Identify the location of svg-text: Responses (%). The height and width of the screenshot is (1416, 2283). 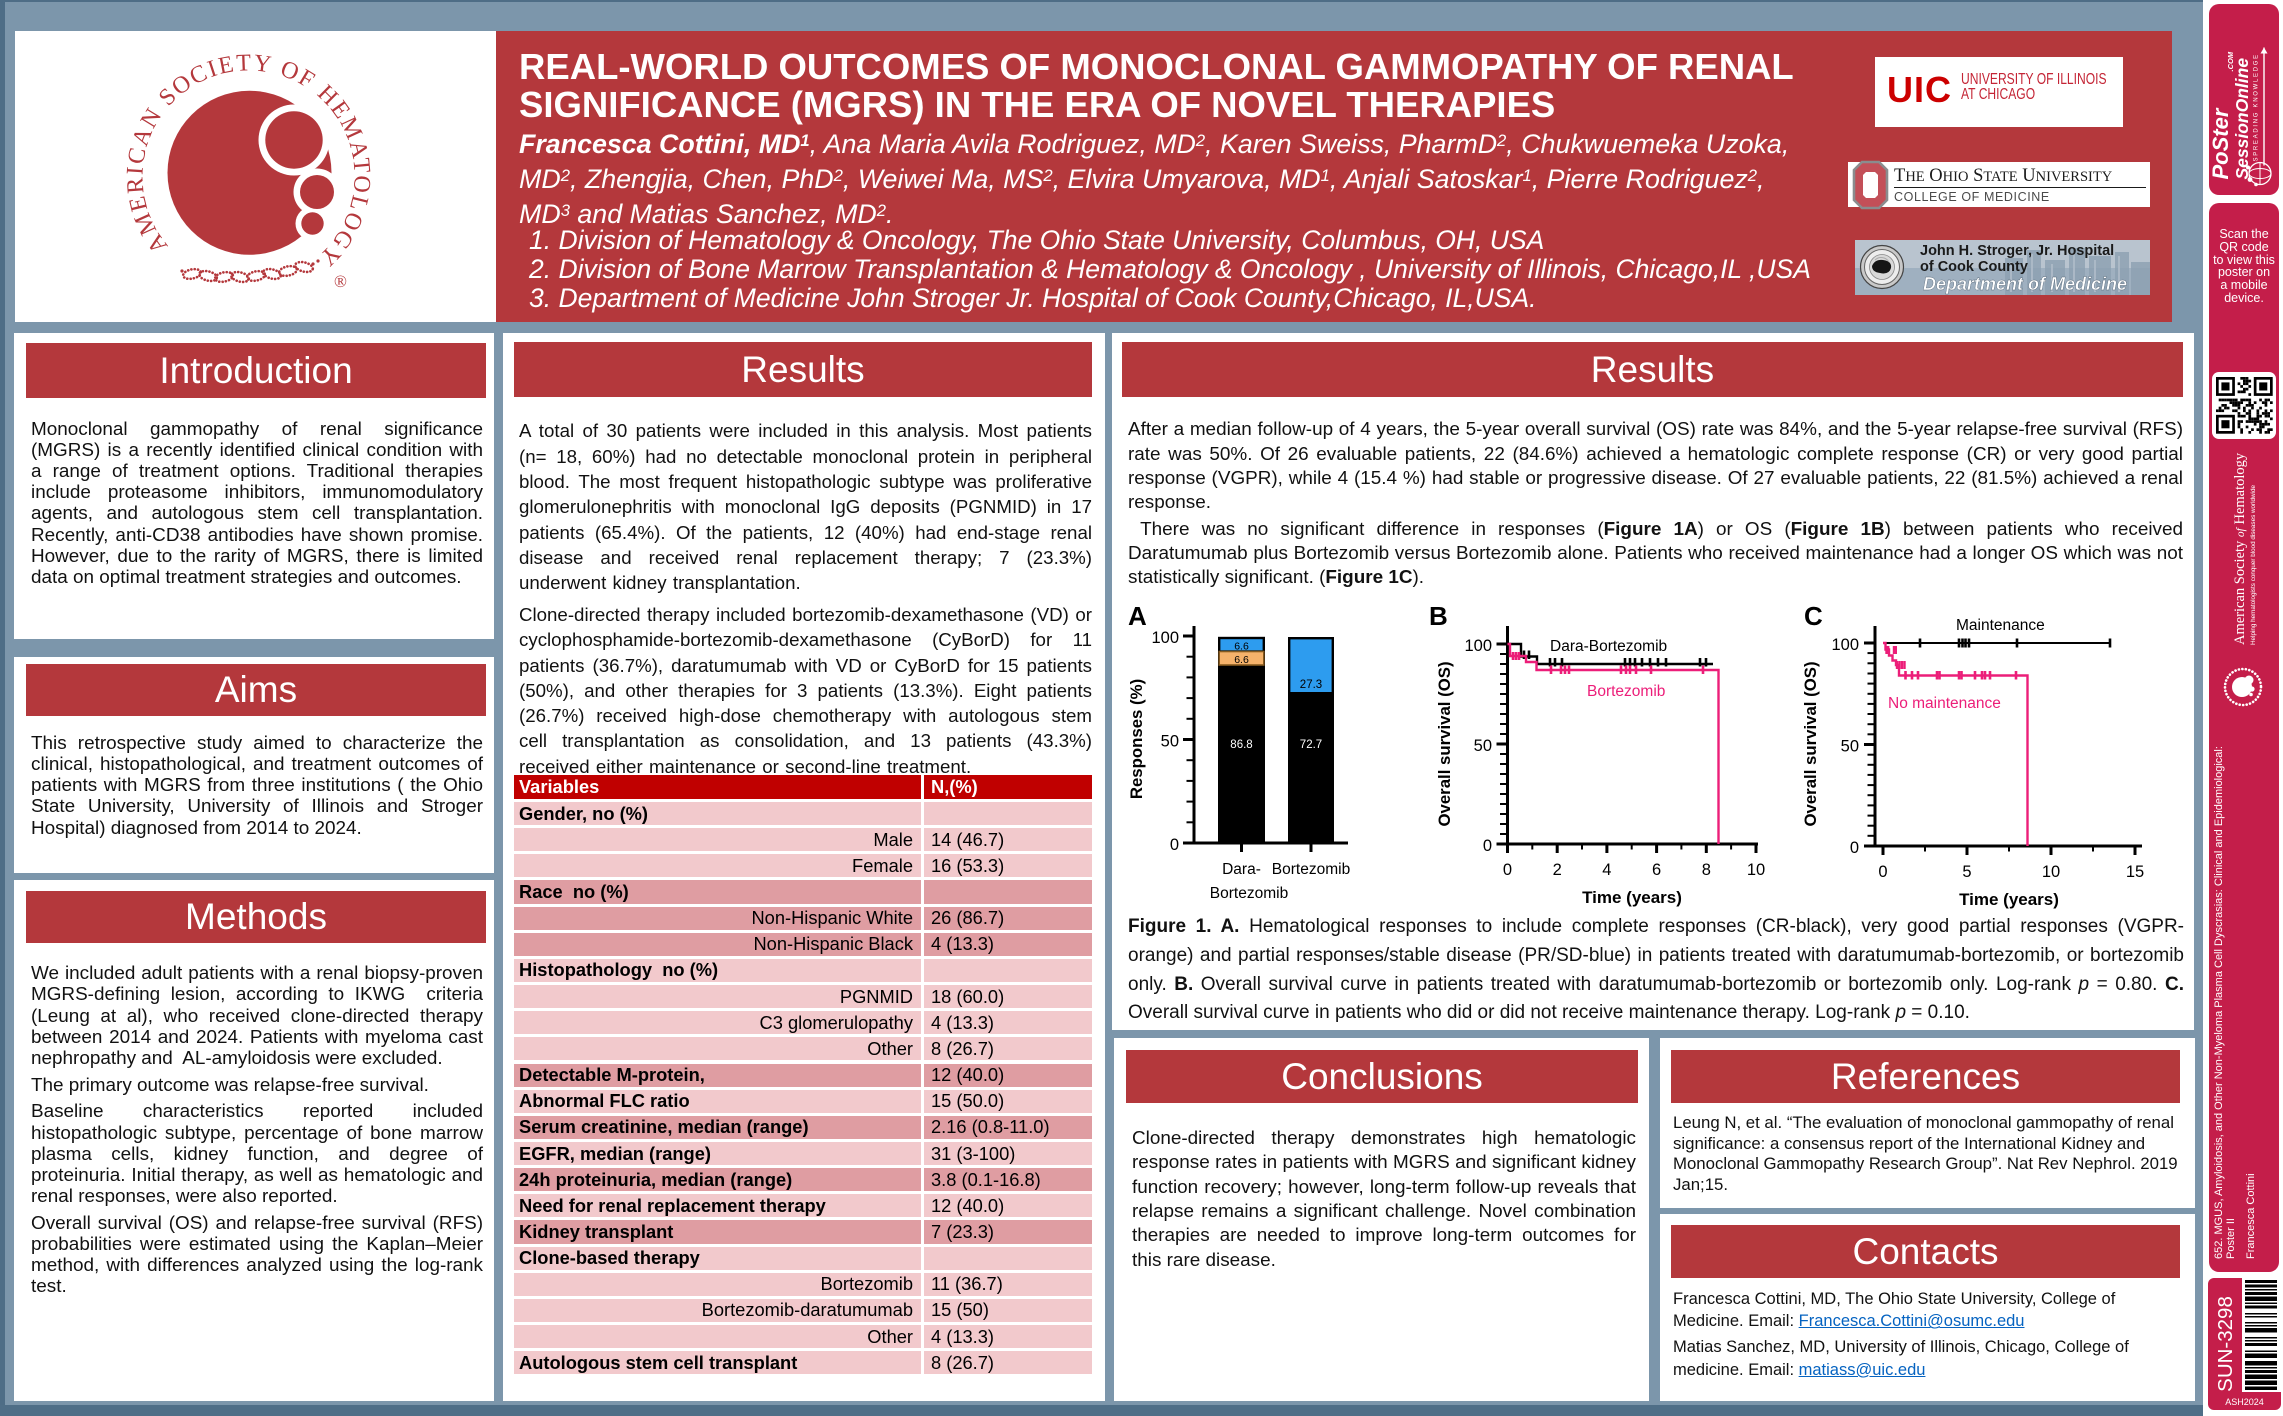
(1136, 739).